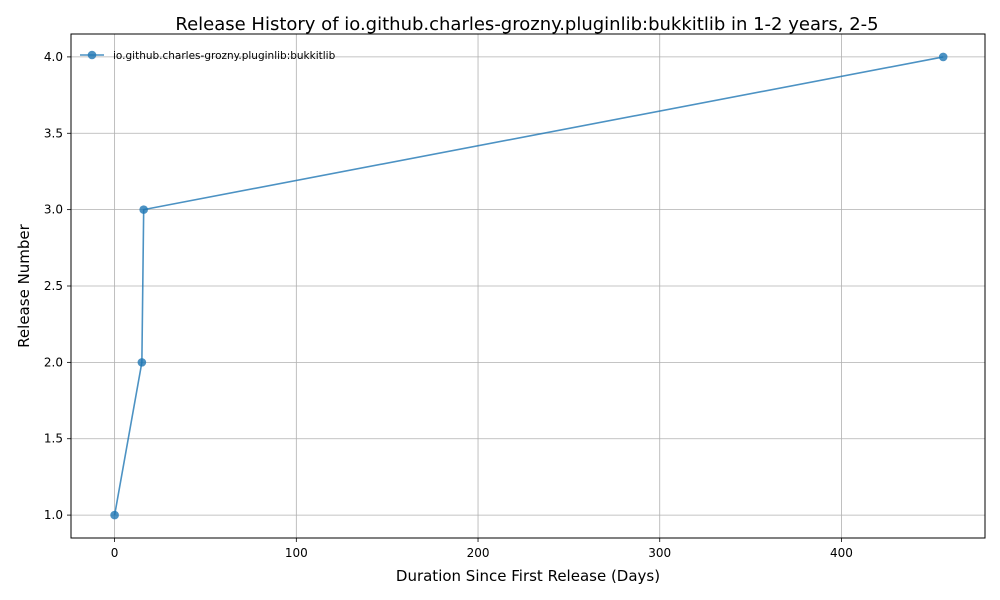 Image resolution: width=1000 pixels, height=600 pixels. I want to click on x-tick-label: 300, so click(659, 553).